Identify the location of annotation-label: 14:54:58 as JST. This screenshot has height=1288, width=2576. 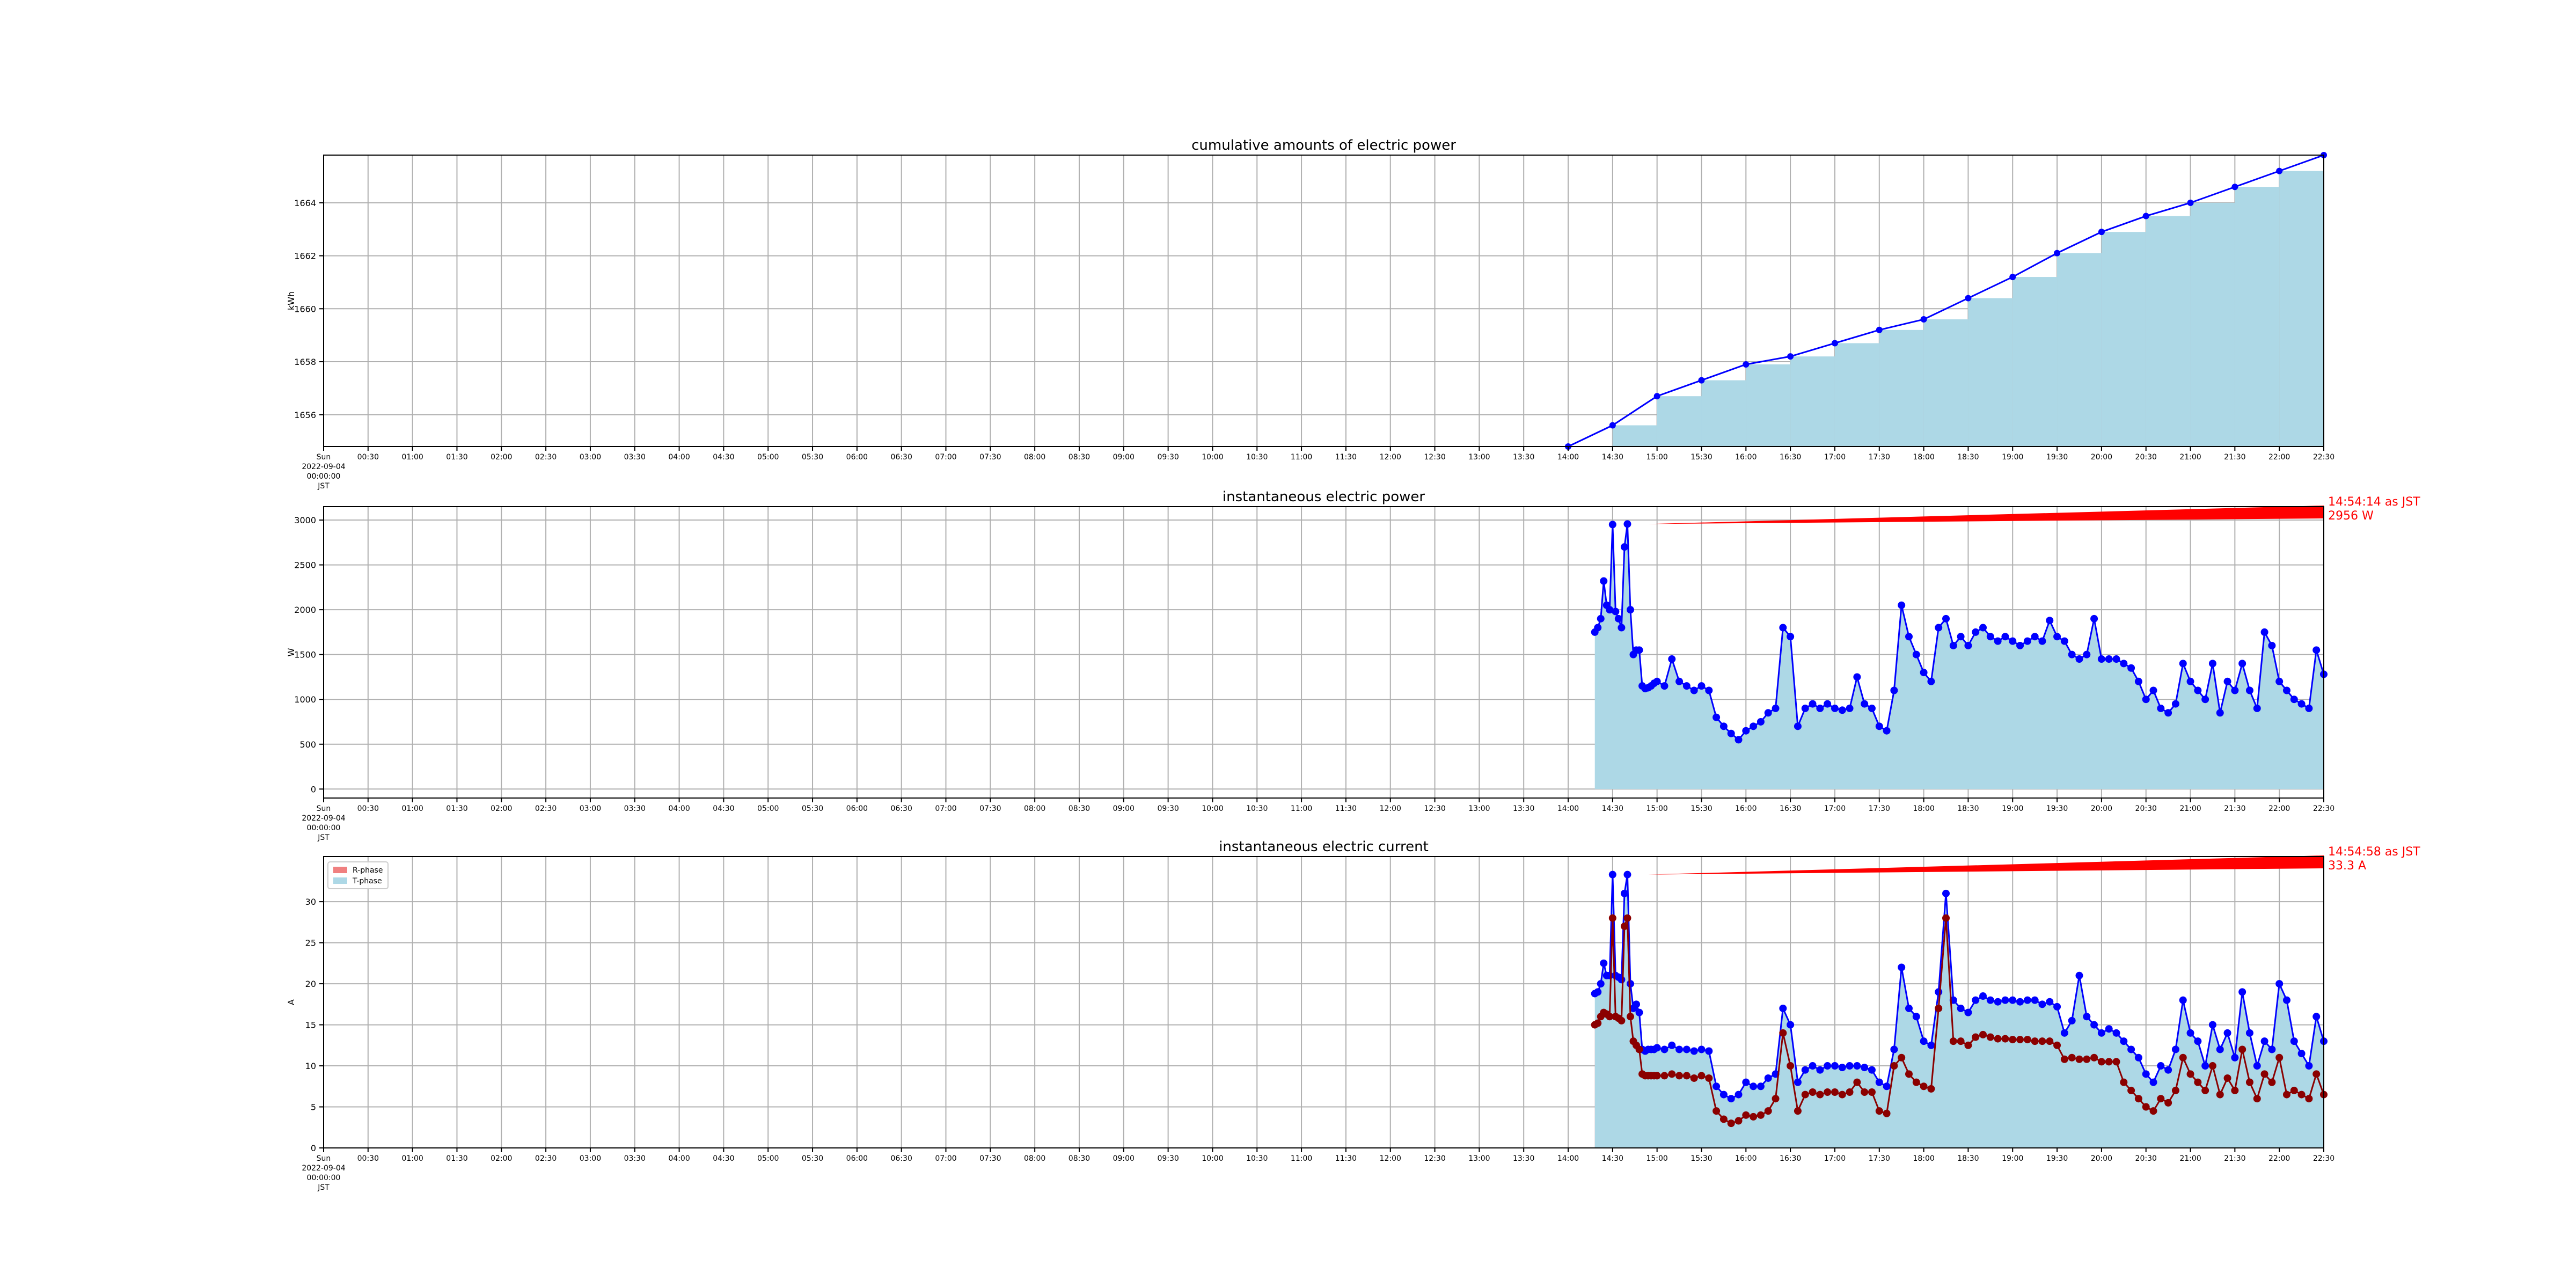
(2374, 852).